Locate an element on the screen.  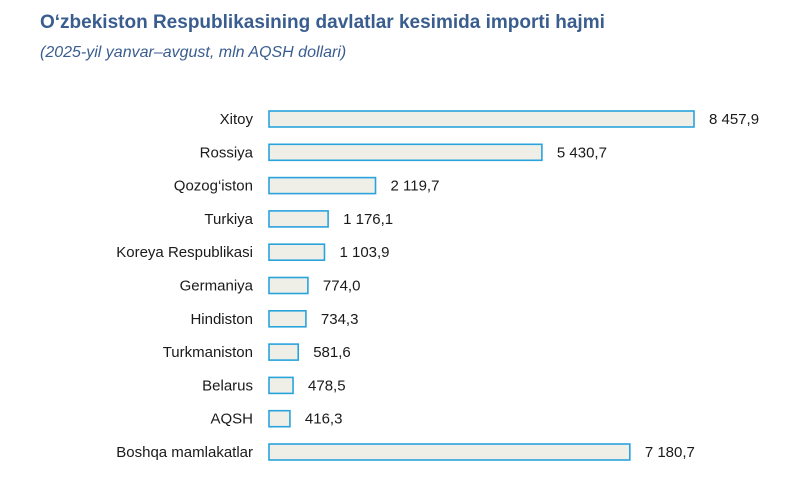
value-label: 1 103,9 is located at coordinates (364, 252).